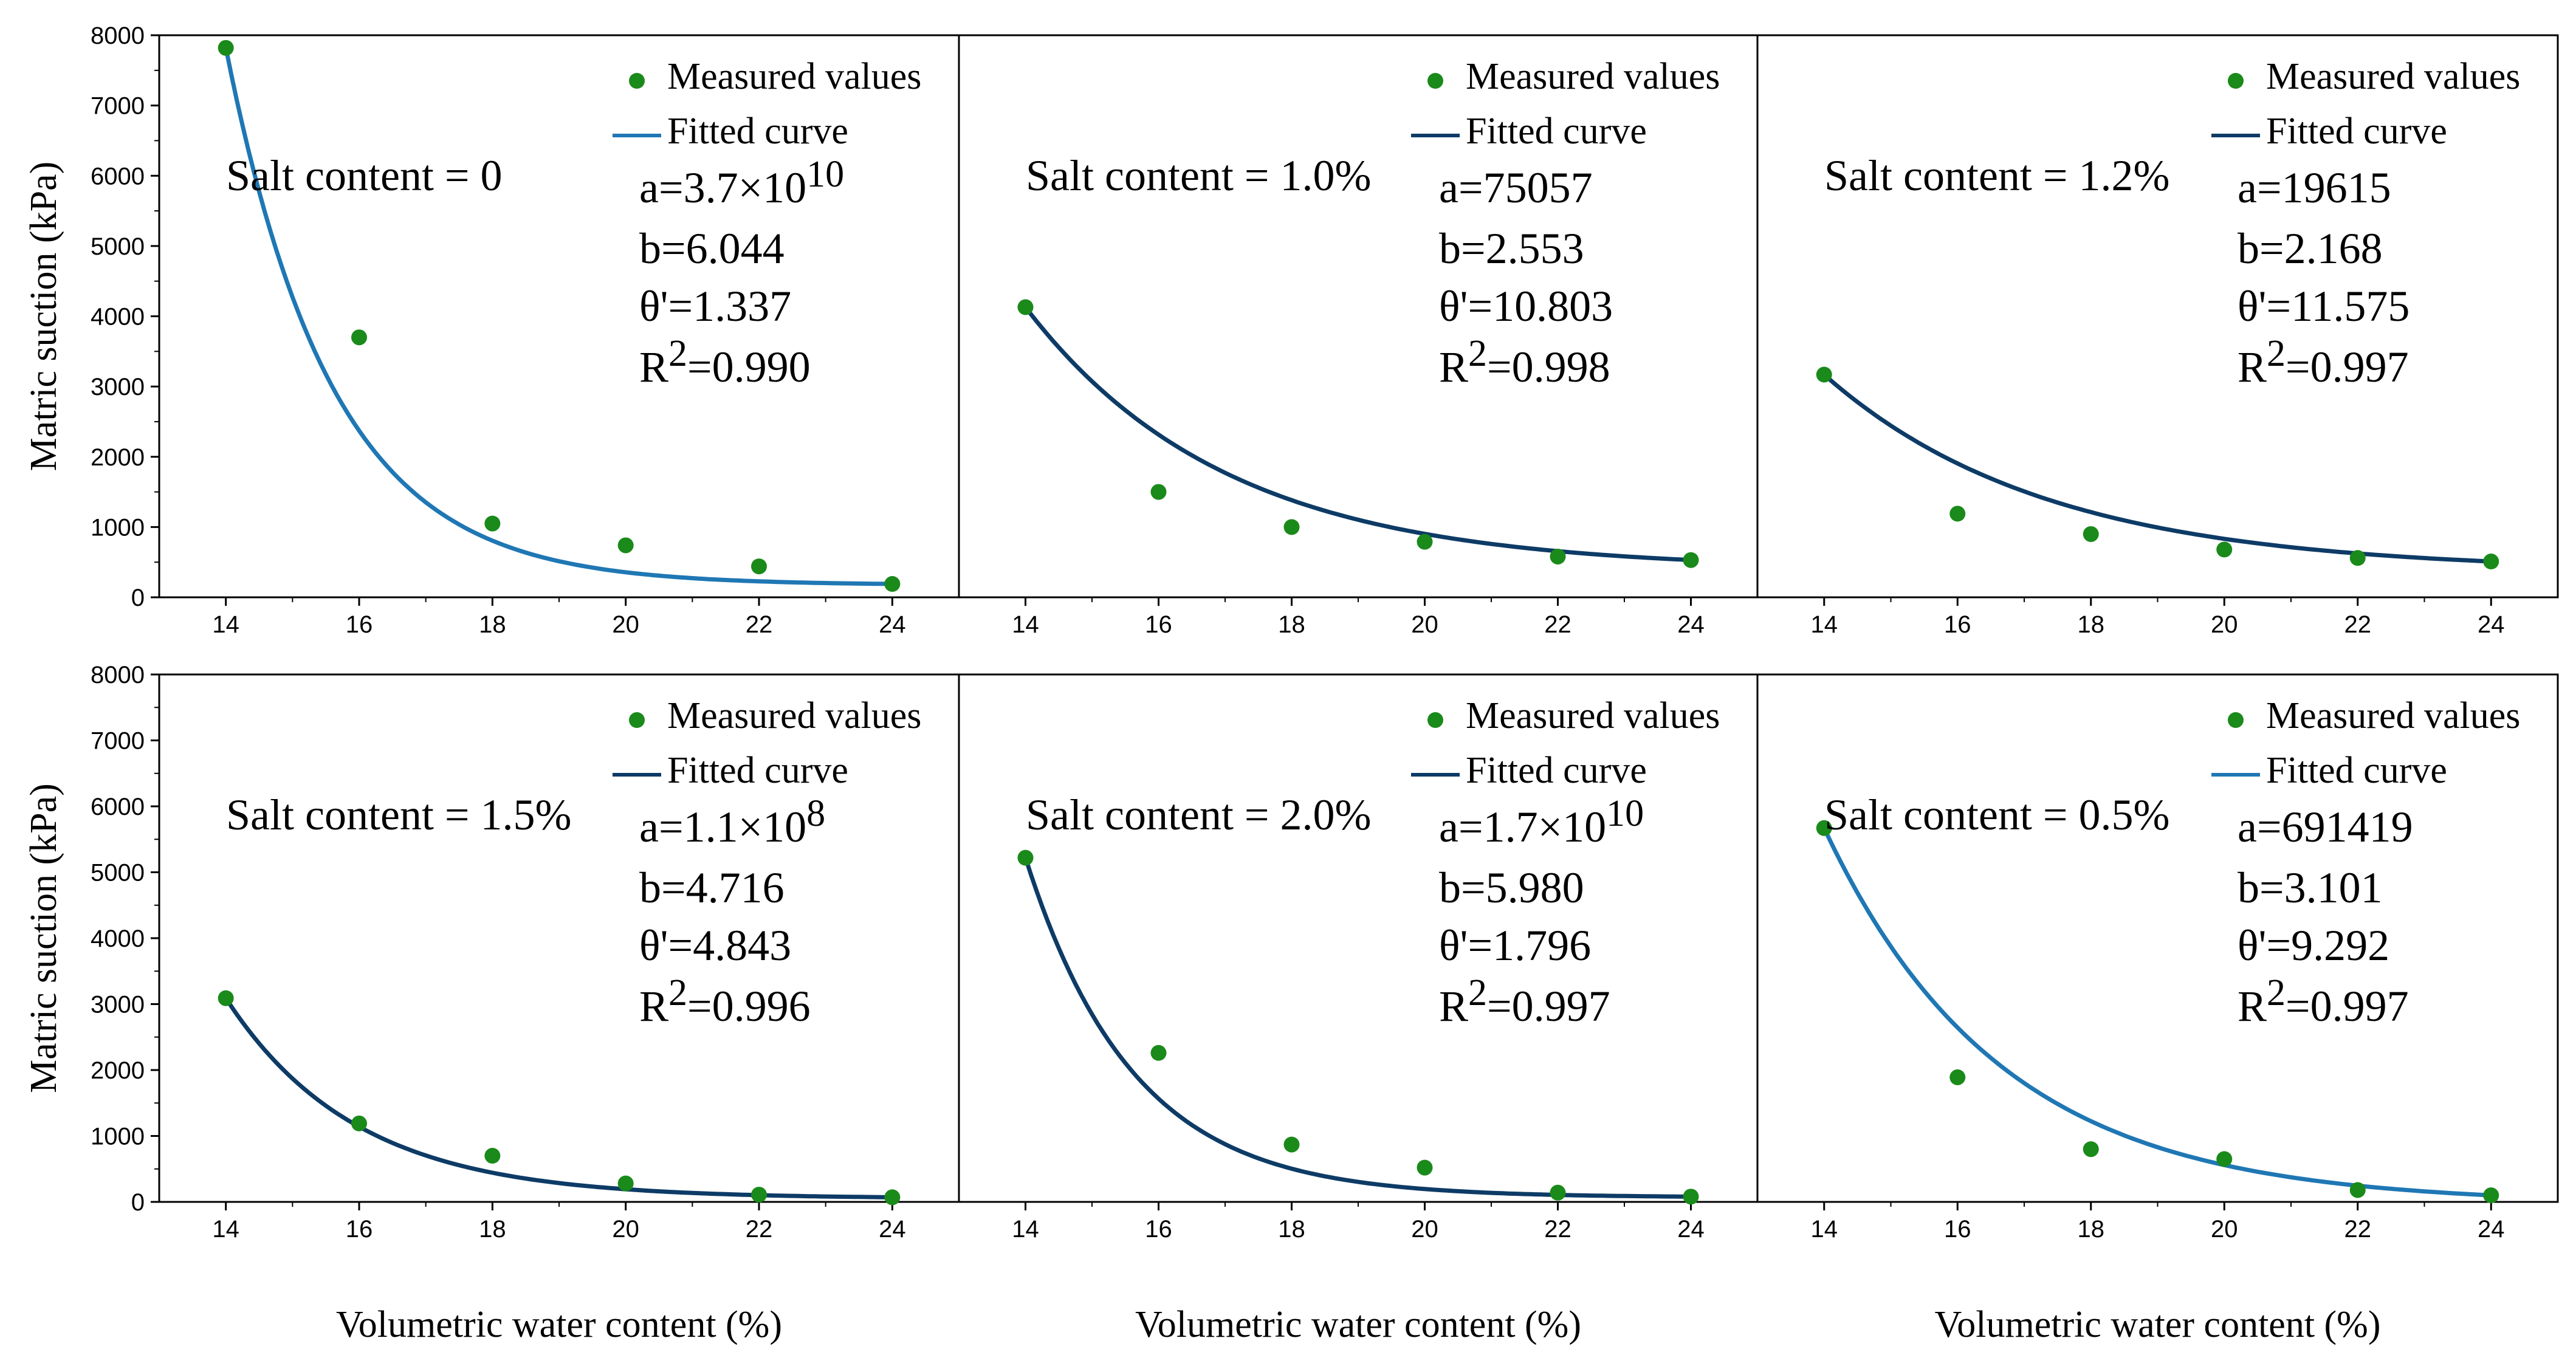 This screenshot has height=1369, width=2576. Describe the element at coordinates (364, 175) in the screenshot. I see `salt-content-label: Salt content = 0` at that location.